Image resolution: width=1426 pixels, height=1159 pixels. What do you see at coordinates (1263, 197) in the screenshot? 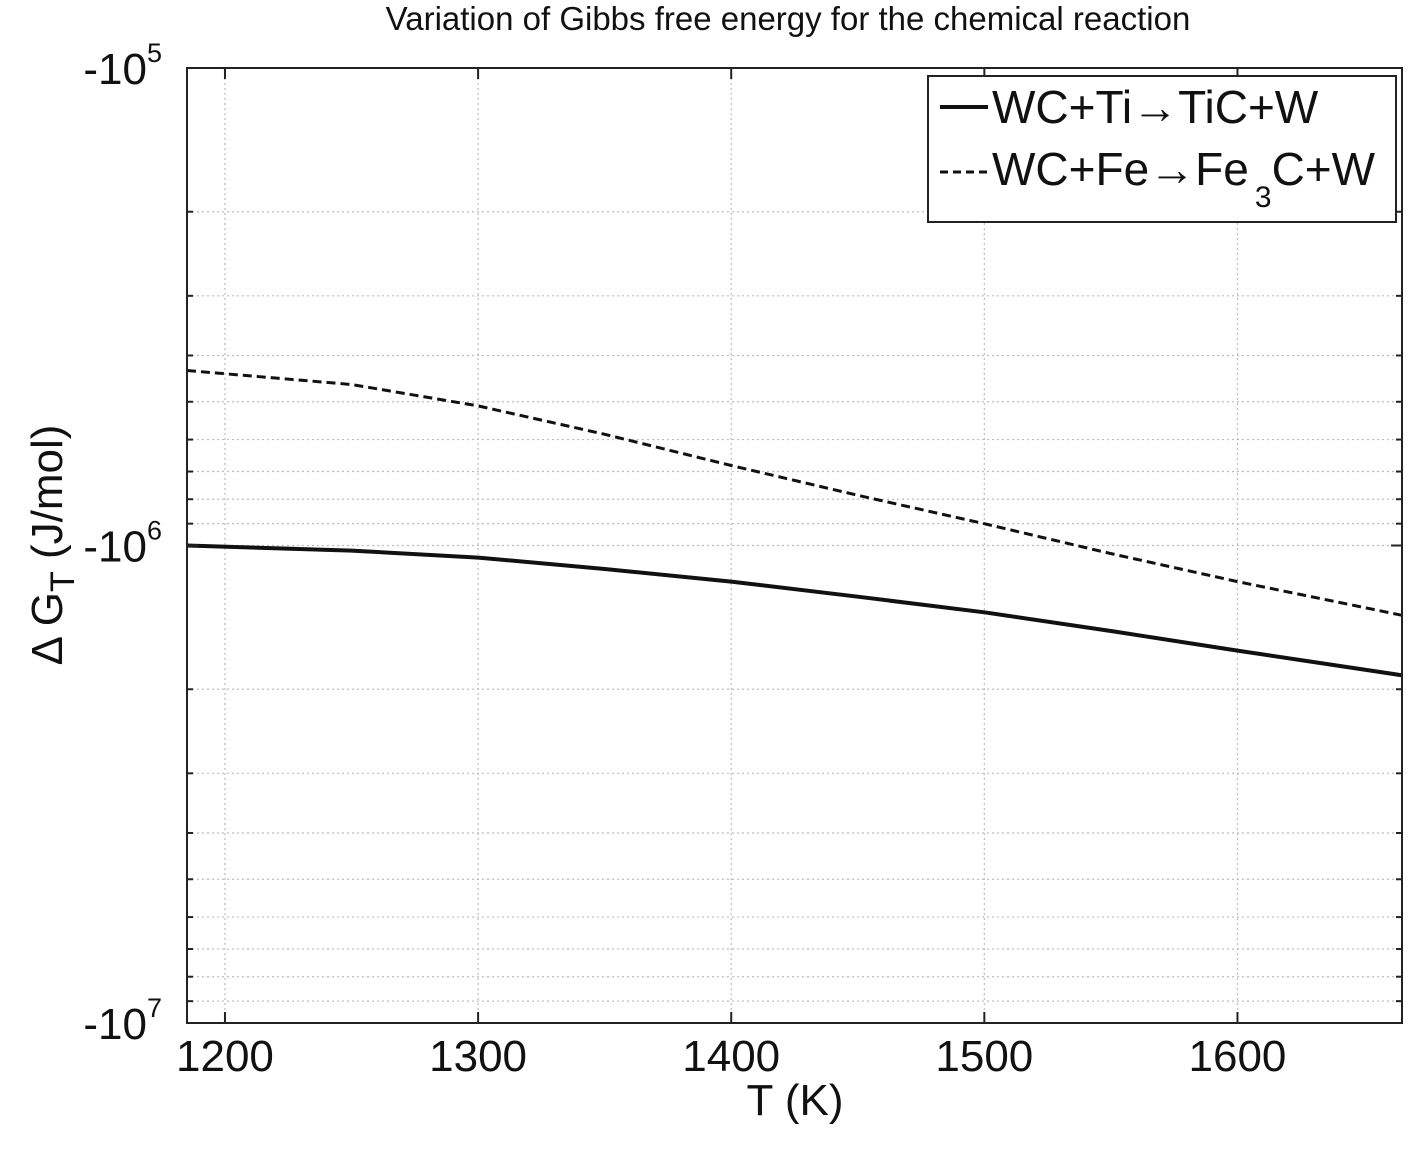
I see `legend-fe-subscript: 3` at bounding box center [1263, 197].